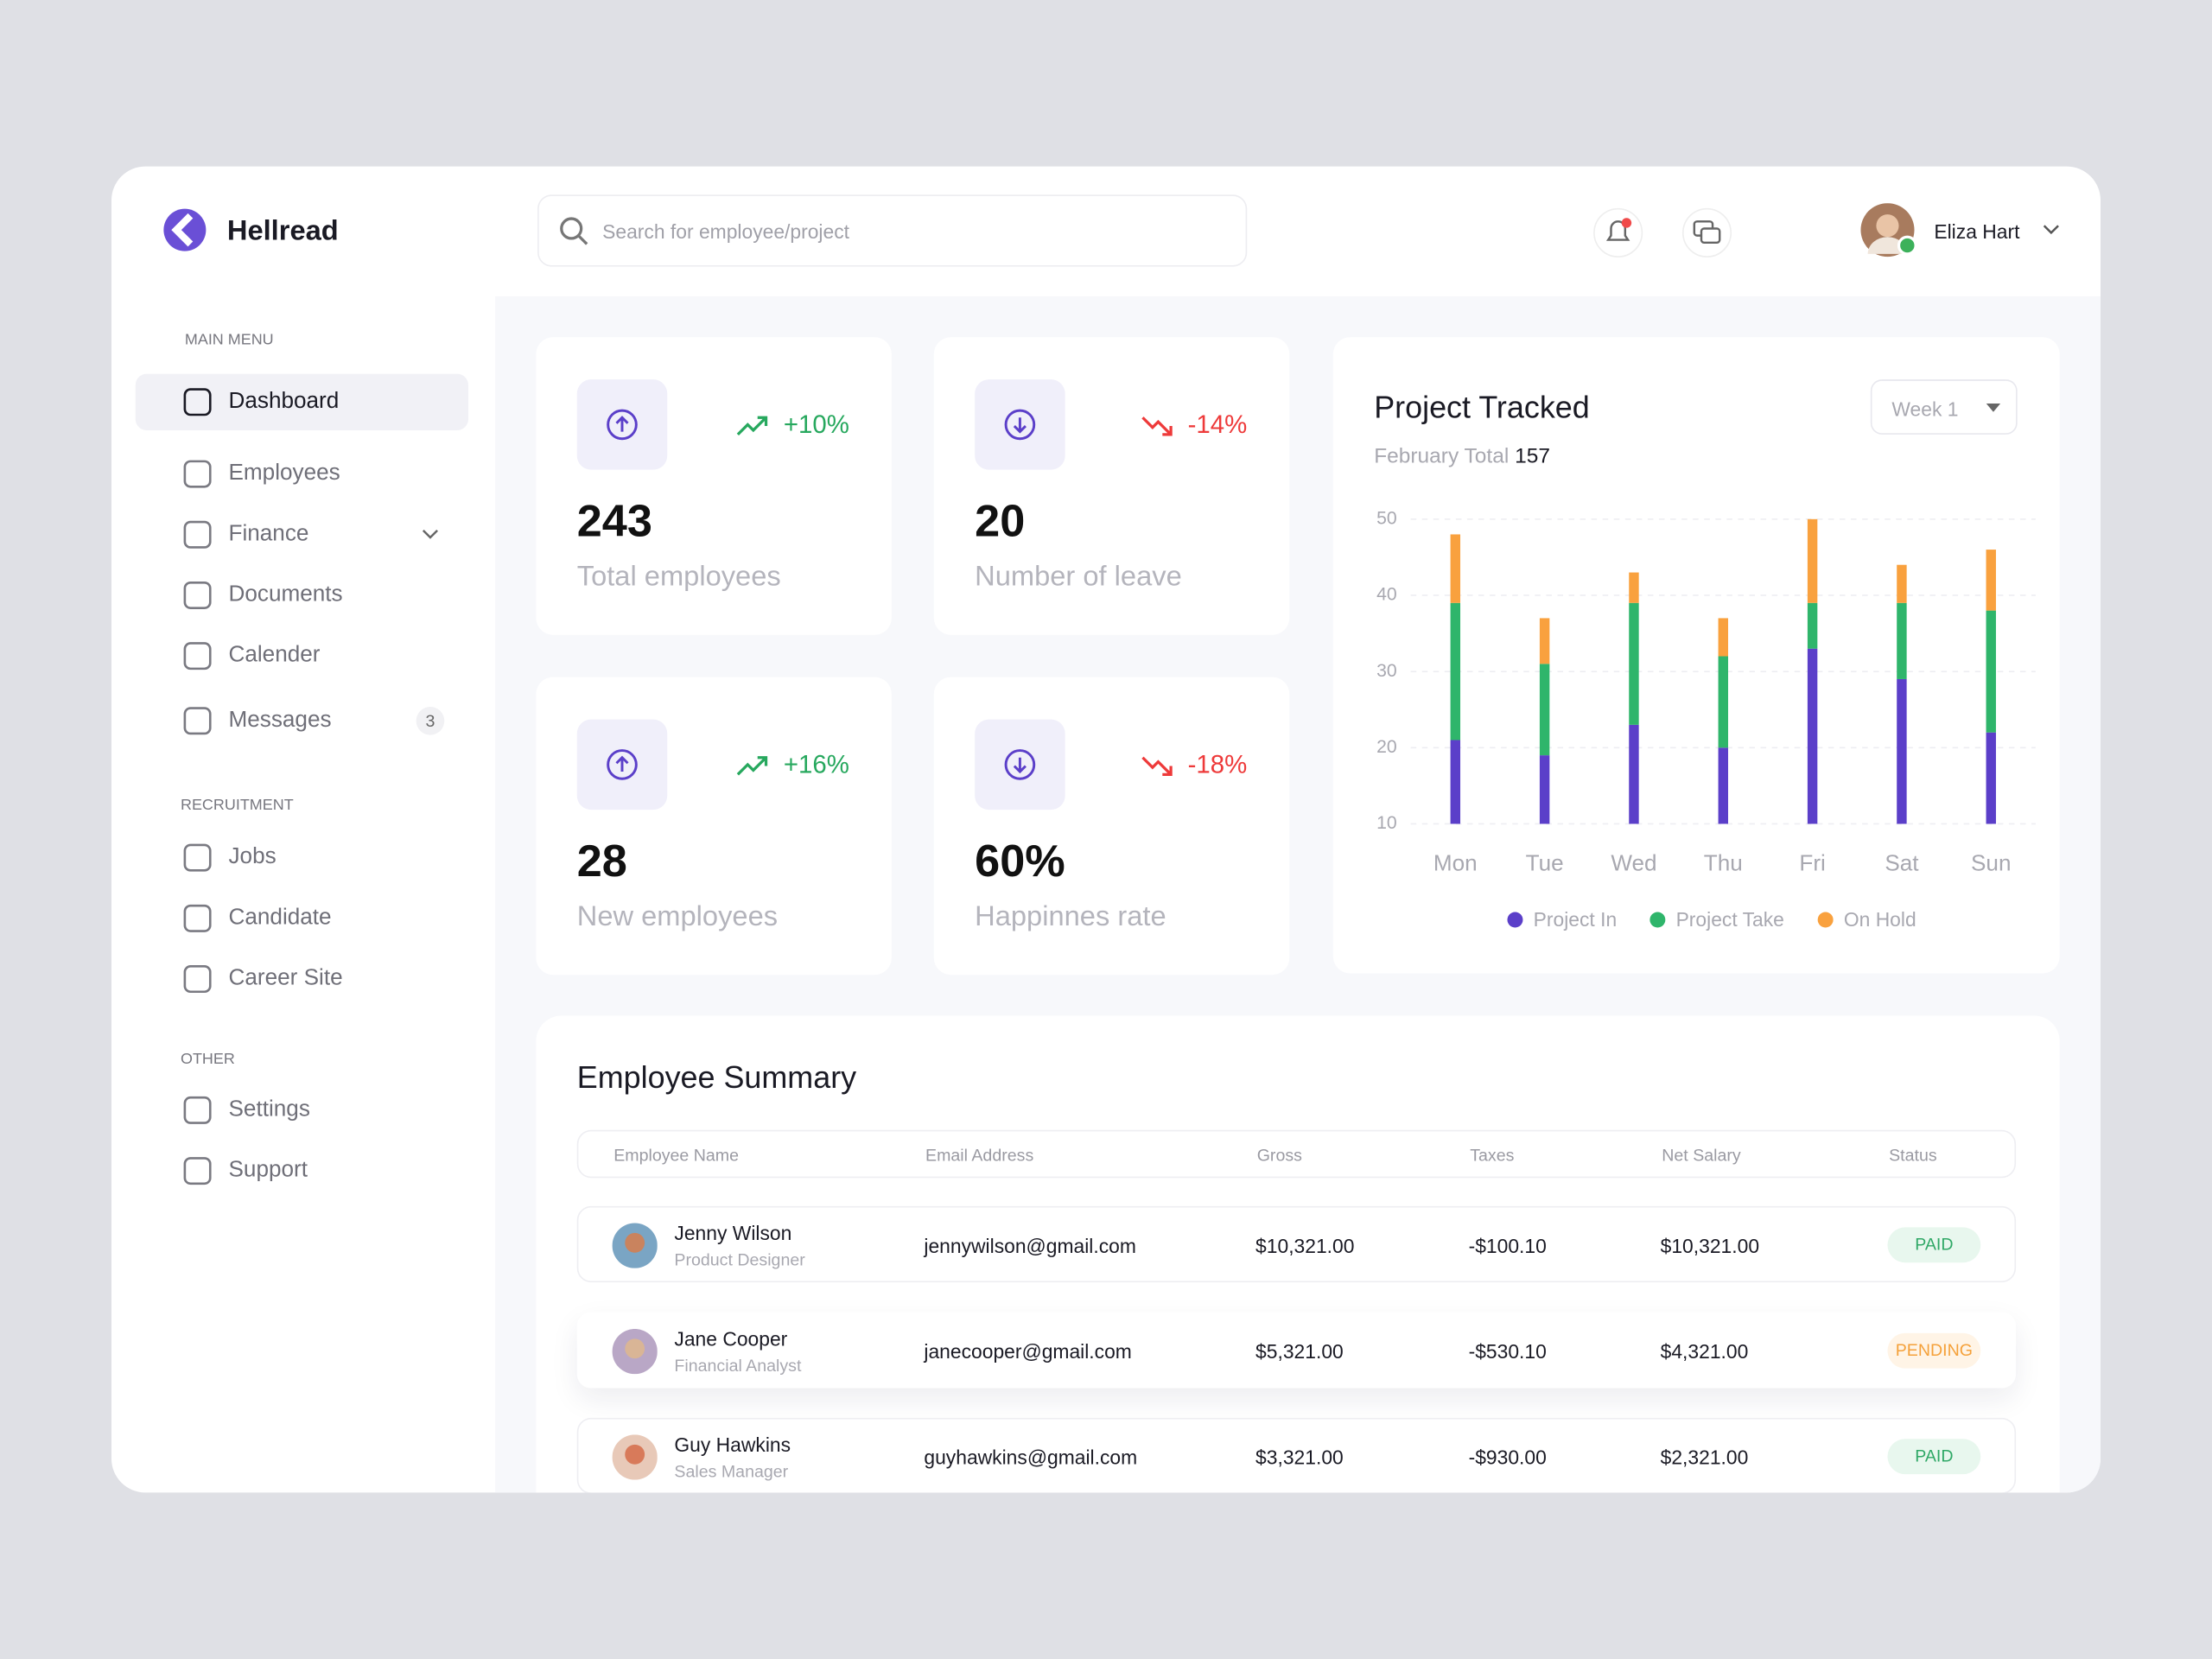 This screenshot has width=2212, height=1659. Describe the element at coordinates (302, 978) in the screenshot. I see `menu-item: Career Site` at that location.